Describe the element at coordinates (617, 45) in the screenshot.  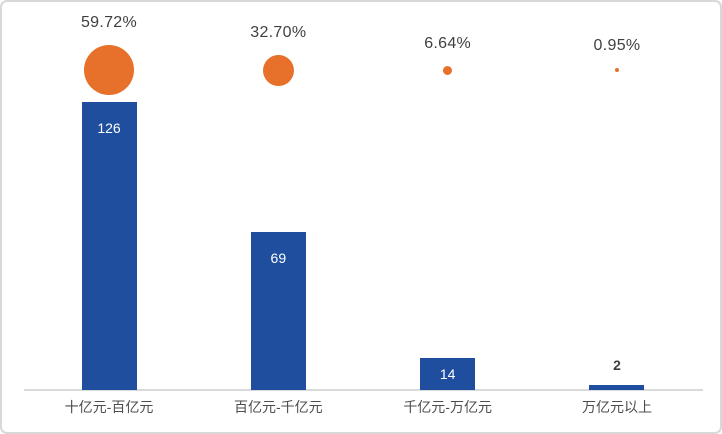
I see `percentage-label: 0.95%` at that location.